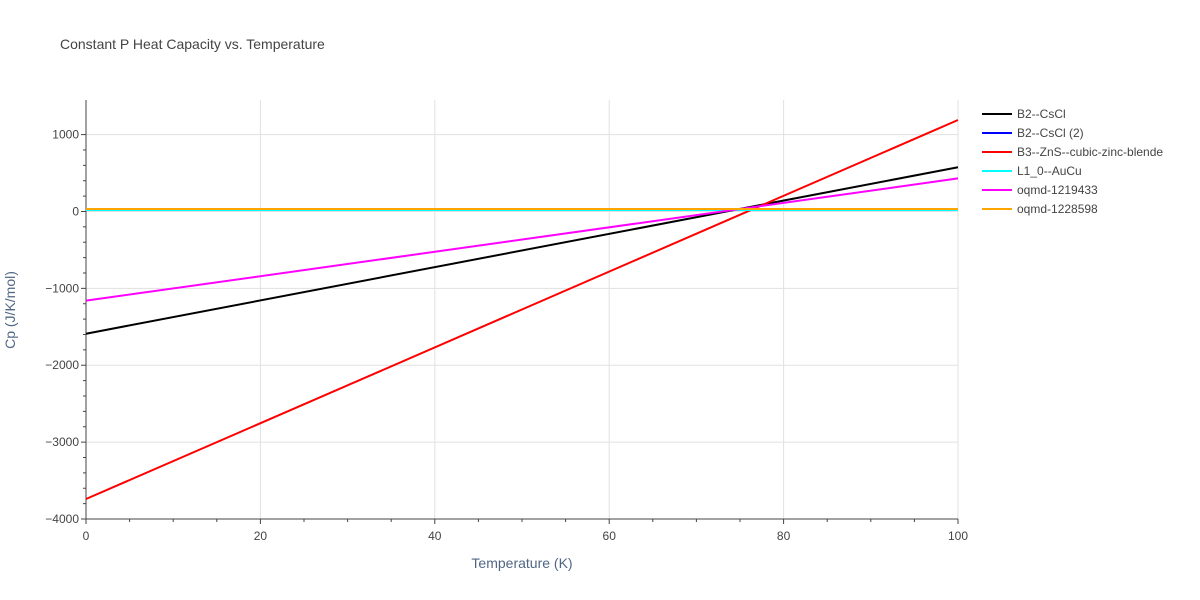 Image resolution: width=1200 pixels, height=600 pixels. What do you see at coordinates (1057, 190) in the screenshot?
I see `legend-label: oqmd-1219433` at bounding box center [1057, 190].